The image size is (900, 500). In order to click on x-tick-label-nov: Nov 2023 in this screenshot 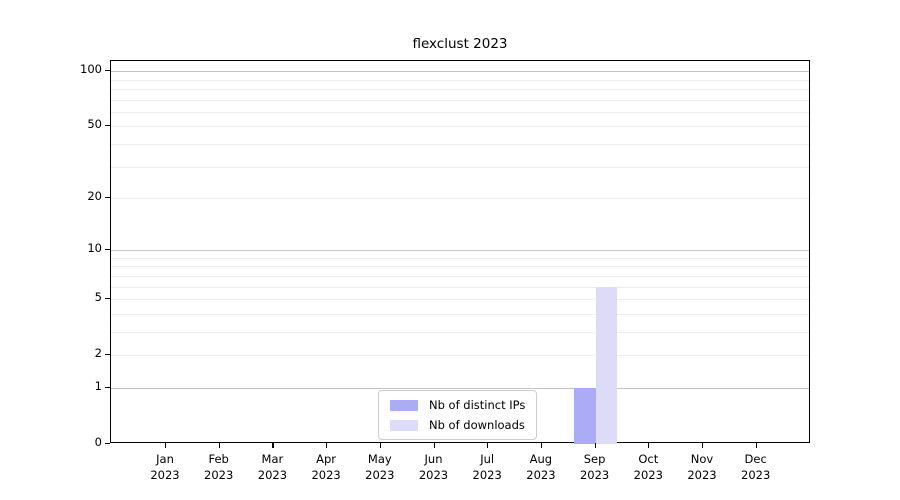, I will do `click(702, 467)`.